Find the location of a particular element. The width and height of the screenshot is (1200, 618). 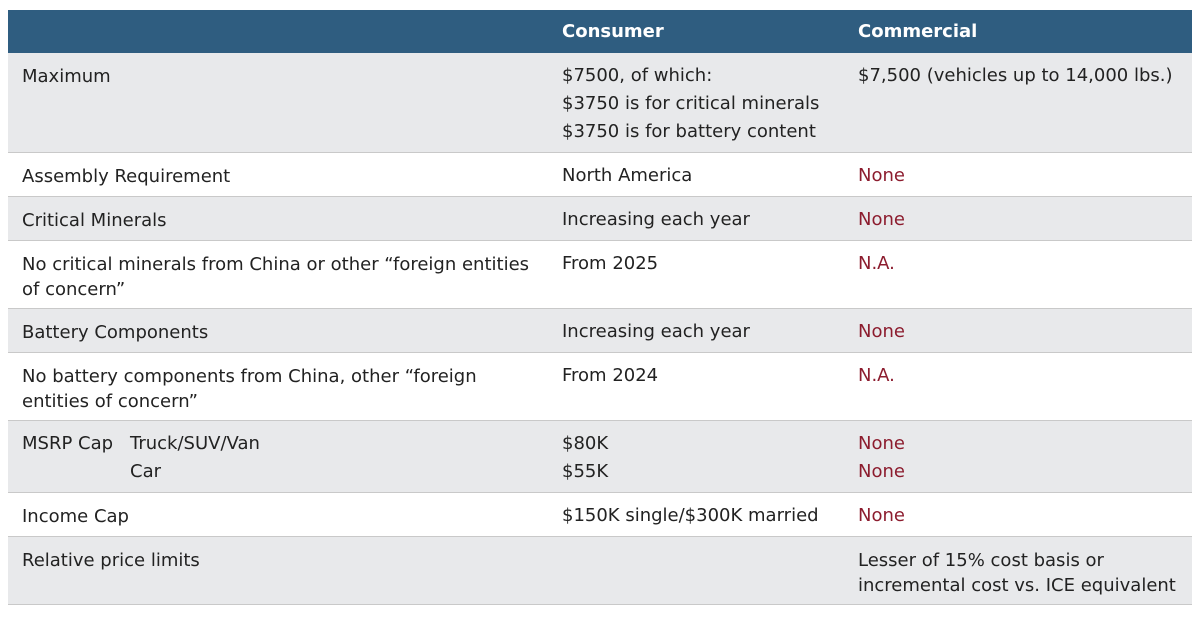

label-cell: Income Cap is located at coordinates (285, 514).